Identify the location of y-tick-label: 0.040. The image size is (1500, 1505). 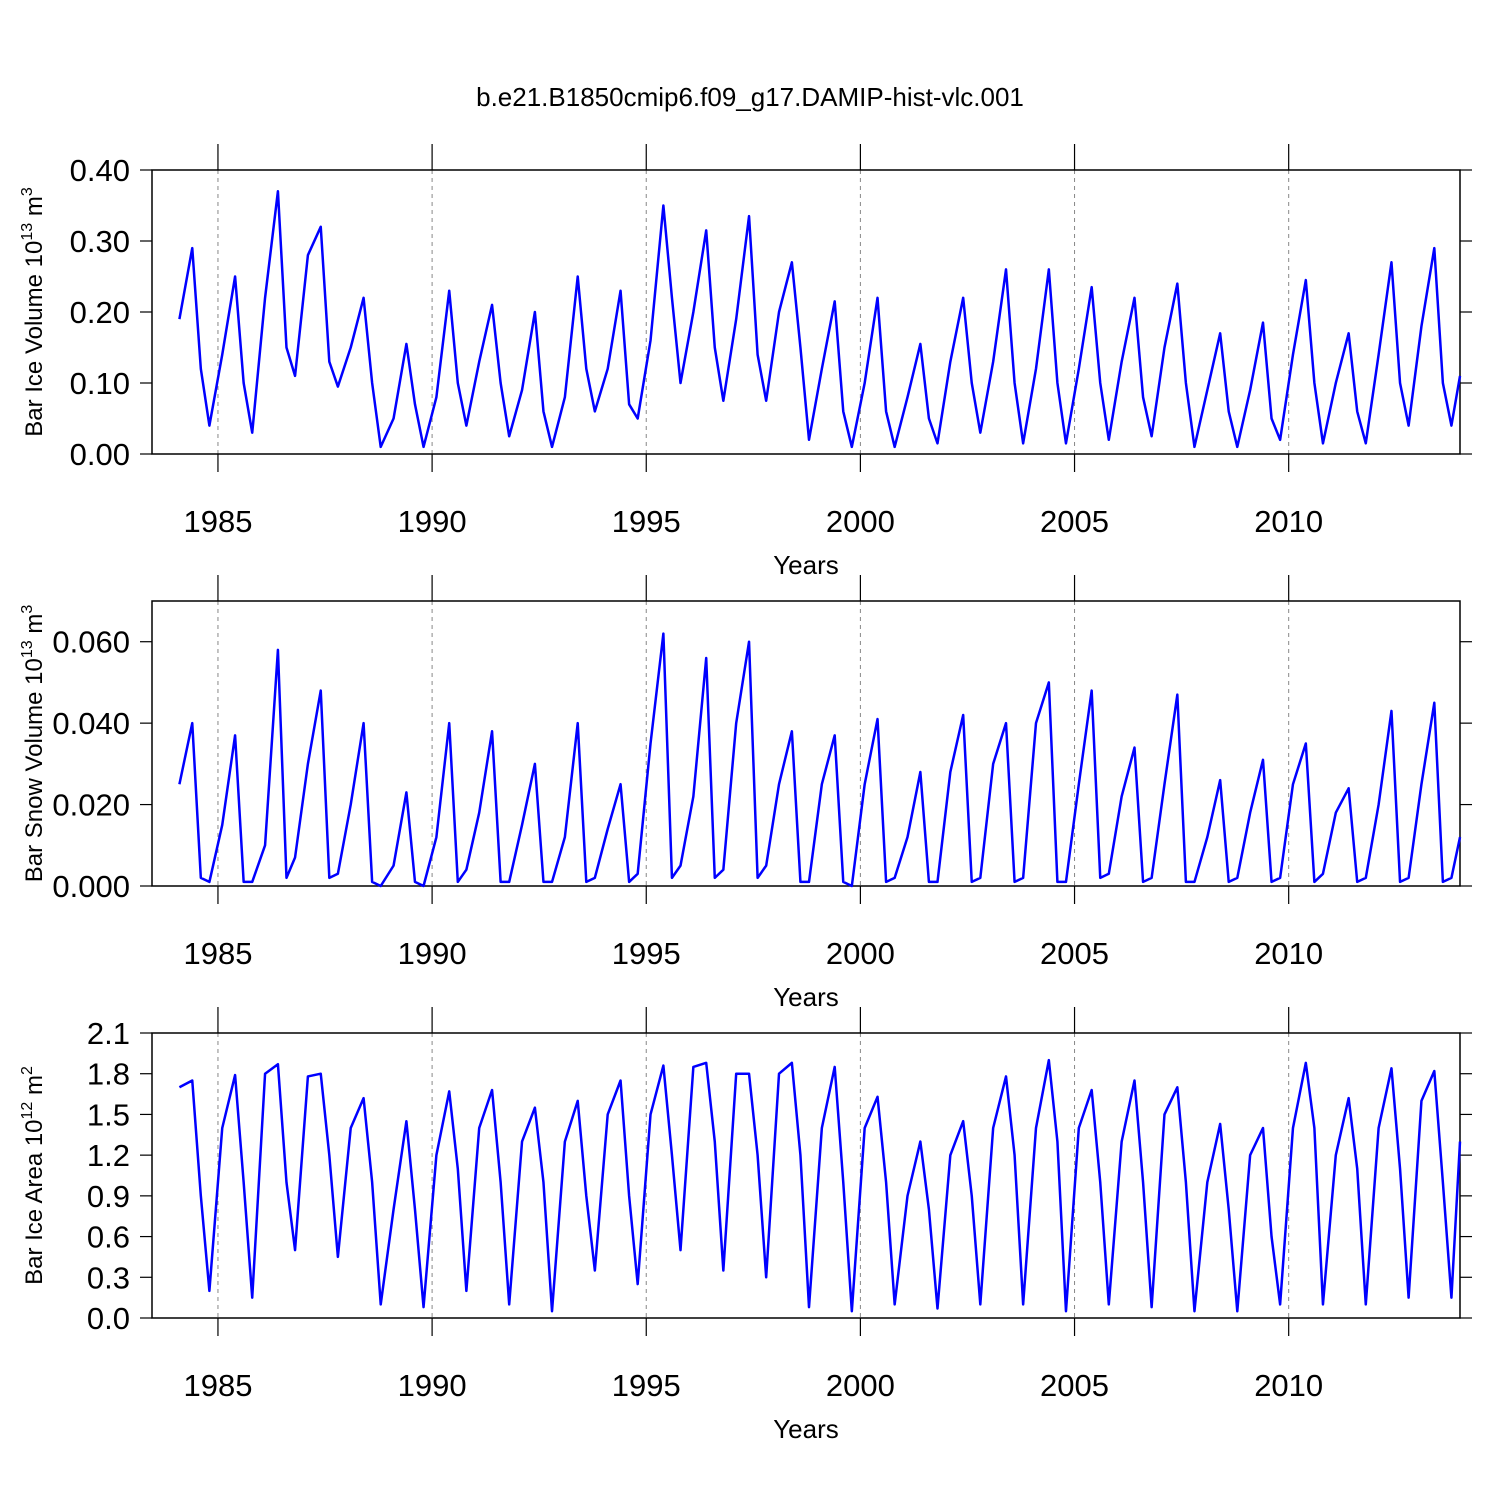
(91, 723).